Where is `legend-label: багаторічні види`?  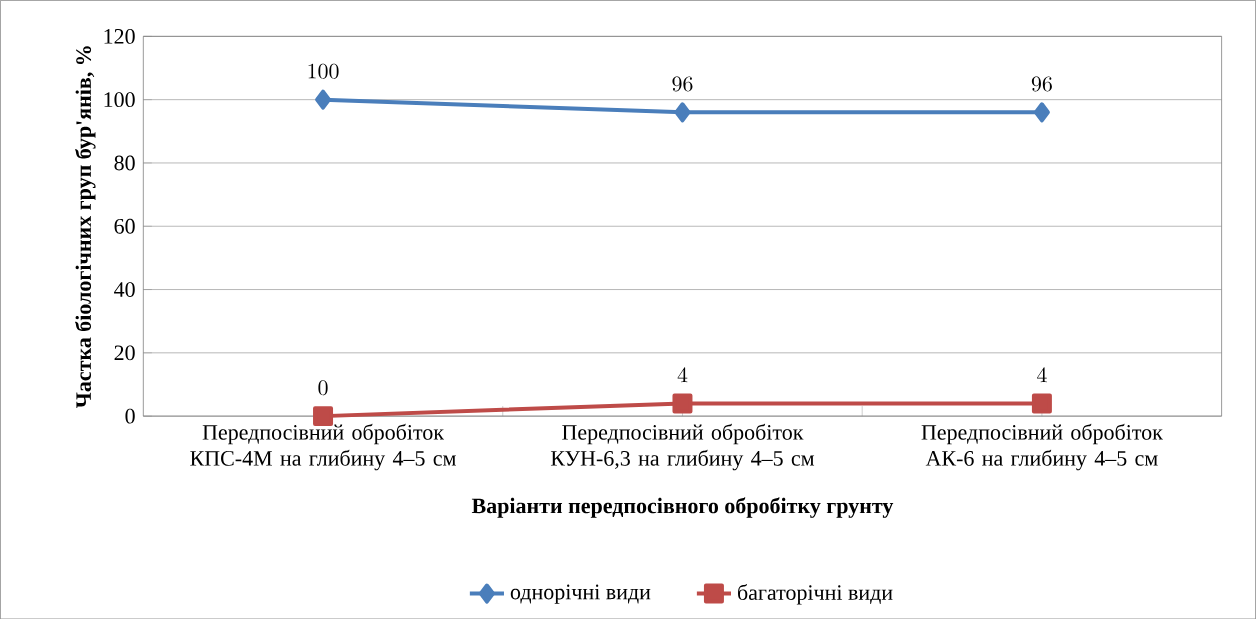 legend-label: багаторічні види is located at coordinates (815, 594).